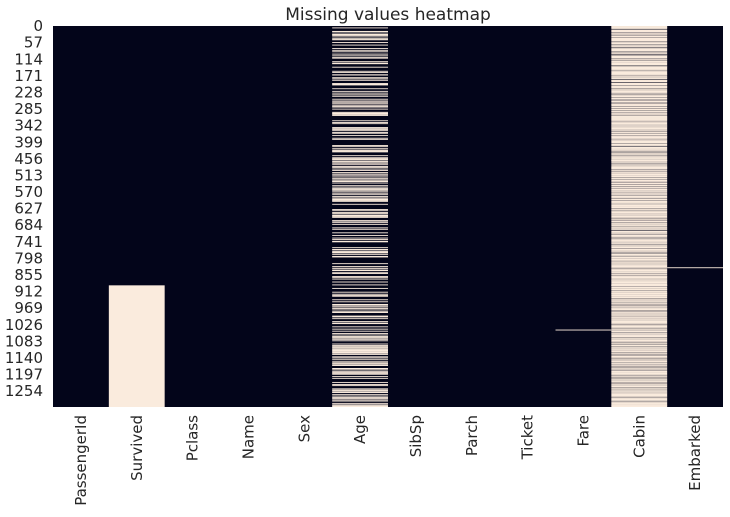  I want to click on x-tick-label: Sex, so click(304, 428).